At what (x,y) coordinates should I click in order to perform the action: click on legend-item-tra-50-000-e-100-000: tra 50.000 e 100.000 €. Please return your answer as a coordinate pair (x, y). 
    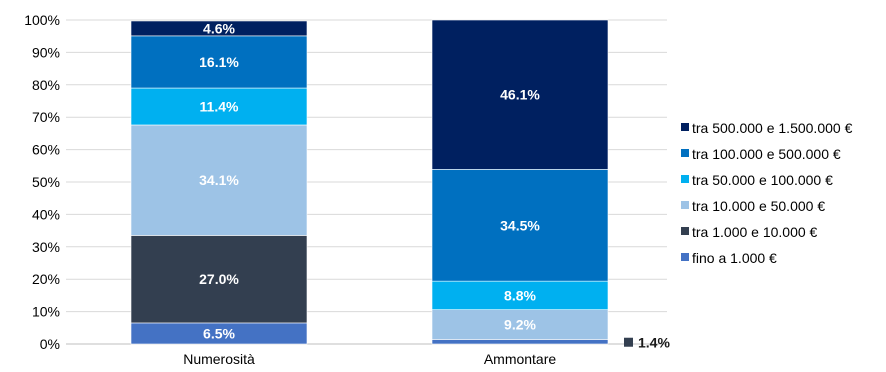
    Looking at the image, I should click on (762, 180).